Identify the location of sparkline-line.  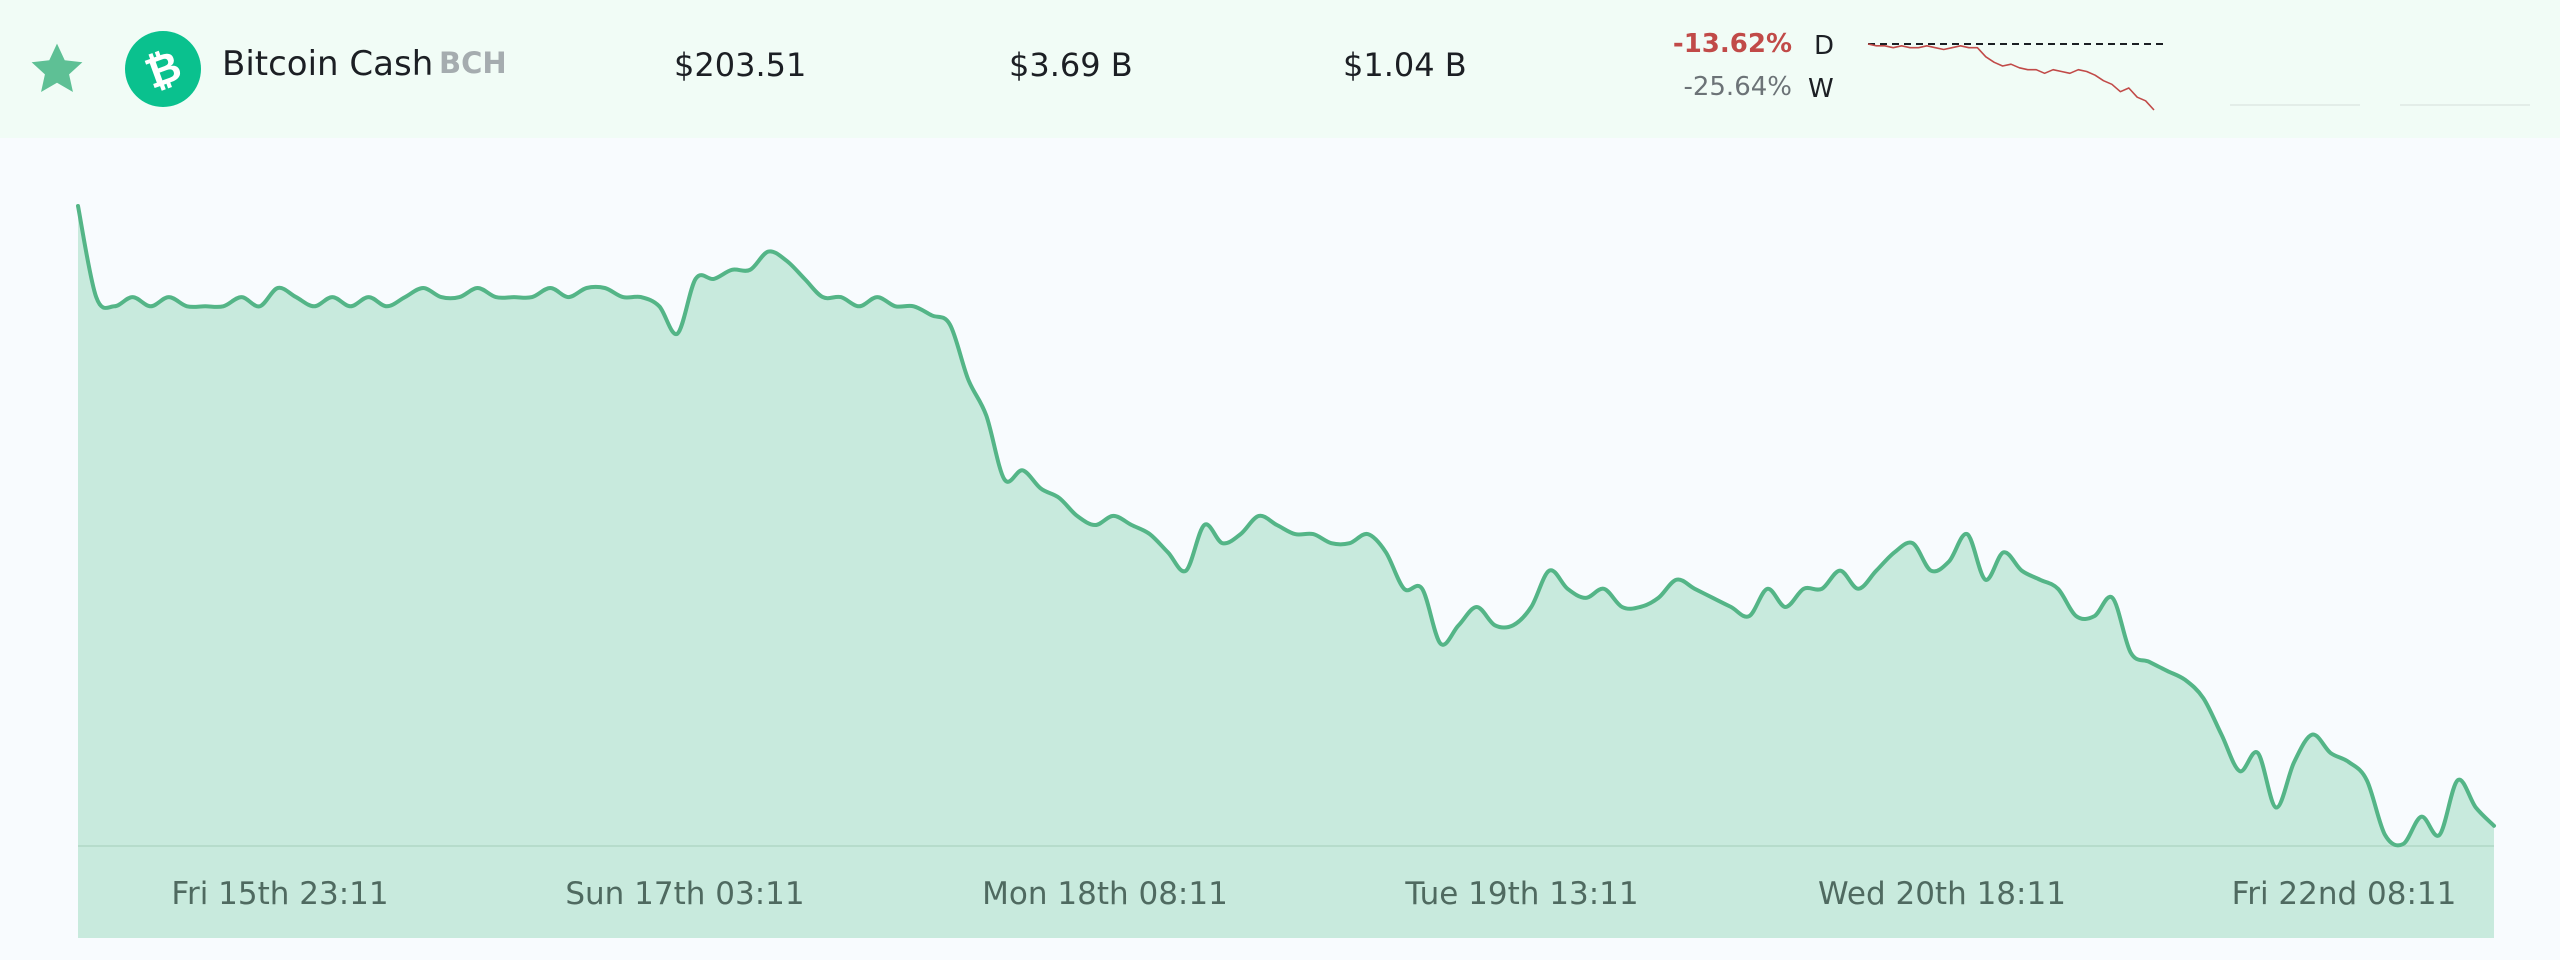
(2011, 77).